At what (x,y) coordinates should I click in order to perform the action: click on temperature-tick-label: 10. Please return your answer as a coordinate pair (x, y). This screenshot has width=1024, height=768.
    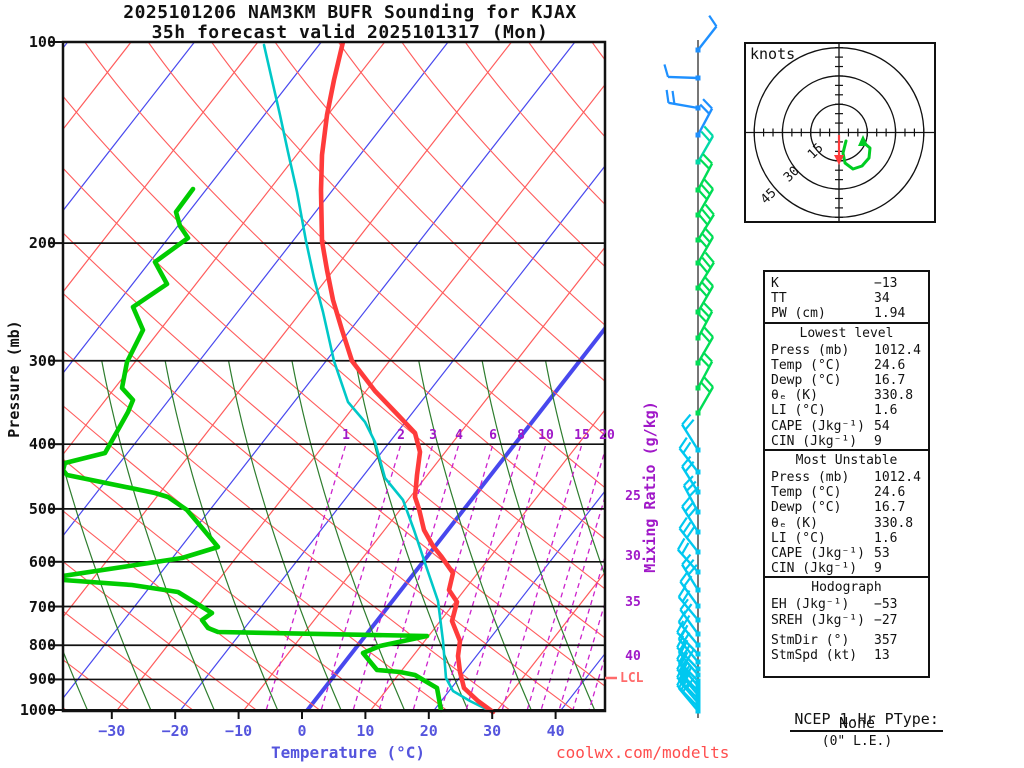
    Looking at the image, I should click on (365, 731).